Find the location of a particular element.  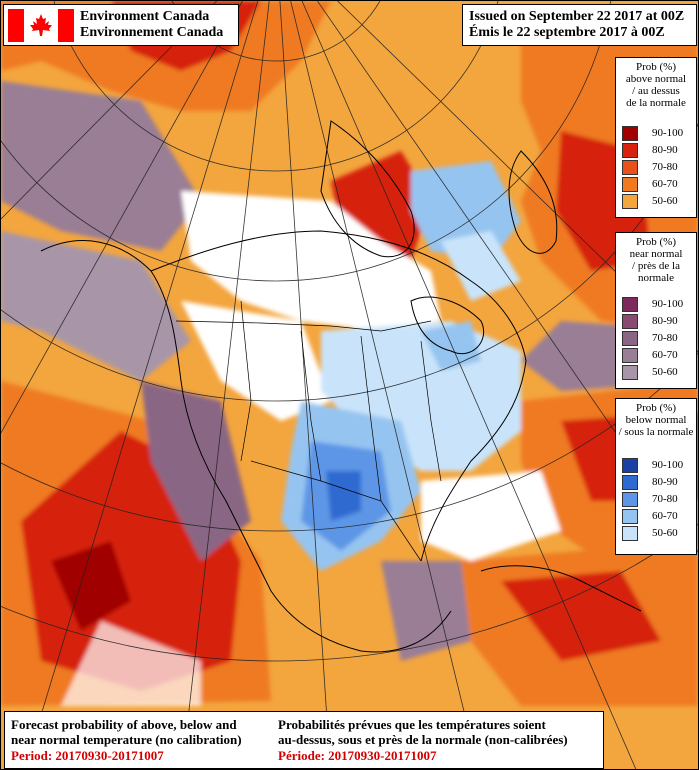

legend-below-title: Prob (%) below normal / sous la normale is located at coordinates (656, 420).